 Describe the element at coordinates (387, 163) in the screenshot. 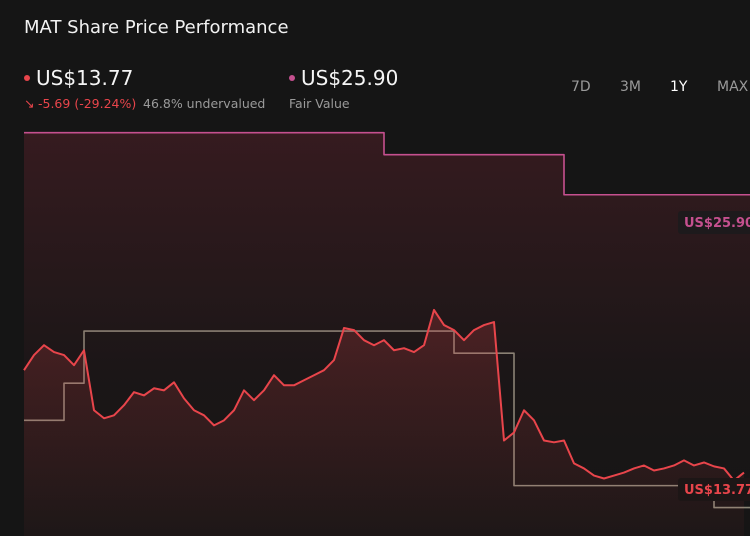

I see `step-line` at that location.